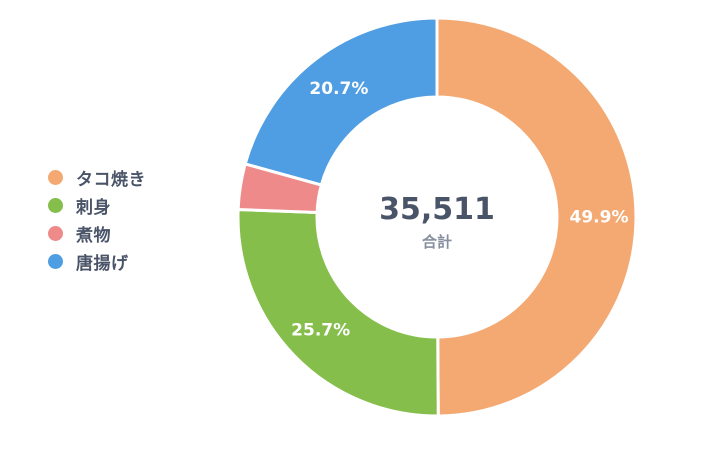 Image resolution: width=720 pixels, height=452 pixels. What do you see at coordinates (338, 89) in the screenshot?
I see `slice-karaage-percent-label: 20.7%` at bounding box center [338, 89].